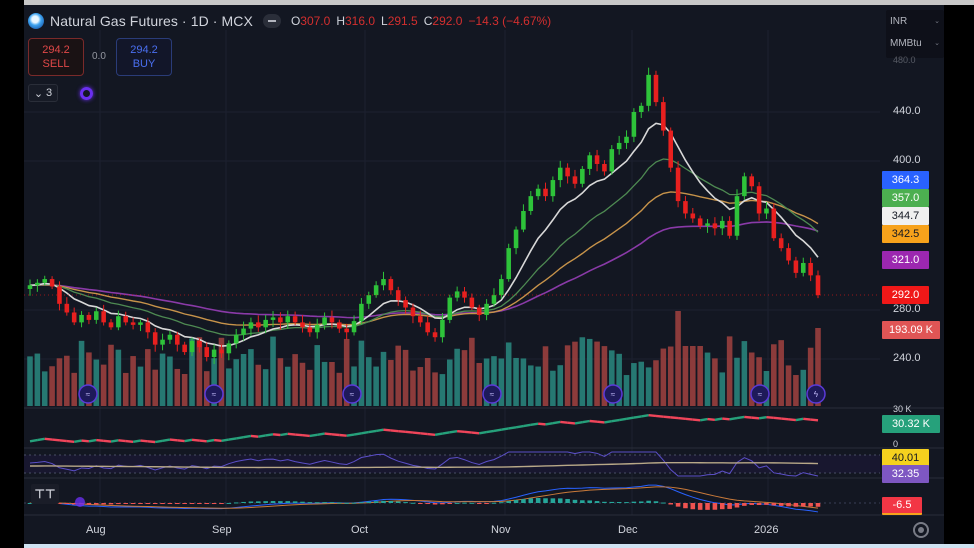  Describe the element at coordinates (905, 458) in the screenshot. I see `rsi-value-tag-yellow: 40.01` at that location.